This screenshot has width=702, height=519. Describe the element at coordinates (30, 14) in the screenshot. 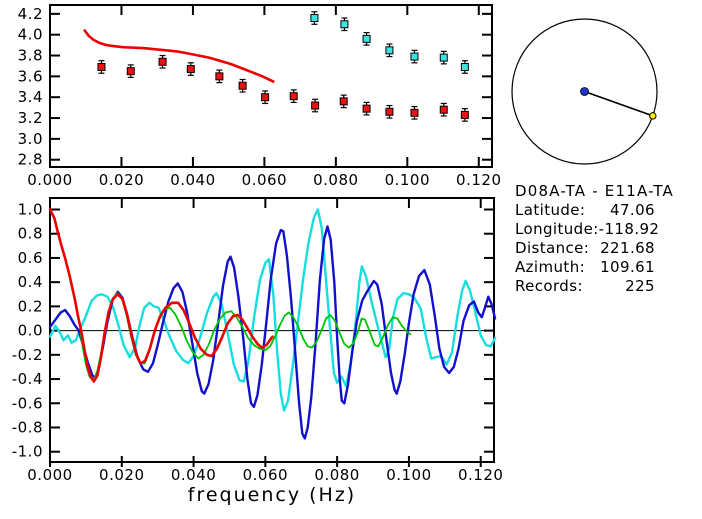

I see `y-tick-label: 4.2` at that location.